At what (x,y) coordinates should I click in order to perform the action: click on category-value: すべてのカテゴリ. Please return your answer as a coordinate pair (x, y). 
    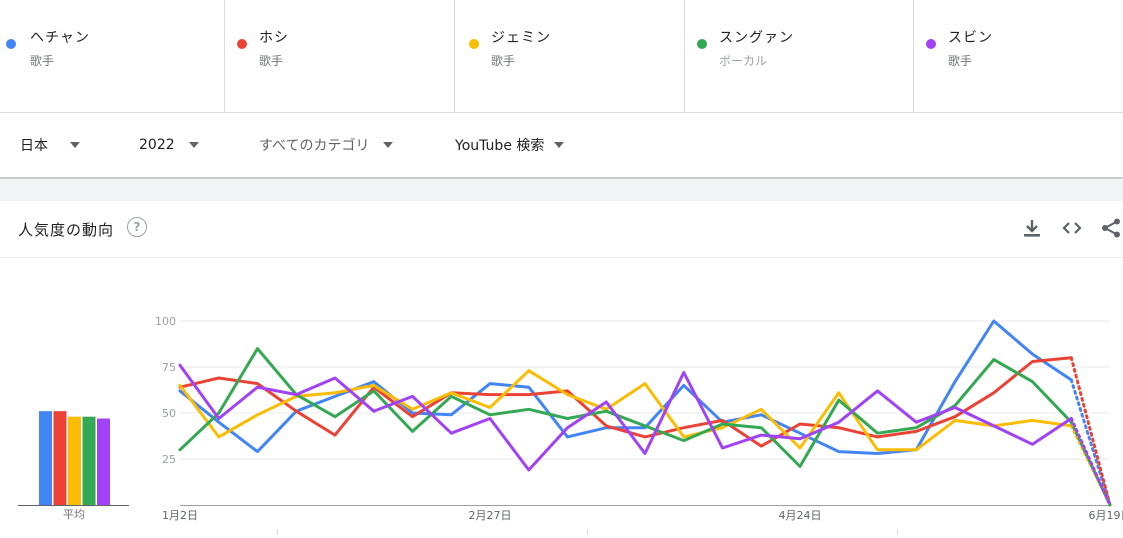
    Looking at the image, I should click on (314, 146).